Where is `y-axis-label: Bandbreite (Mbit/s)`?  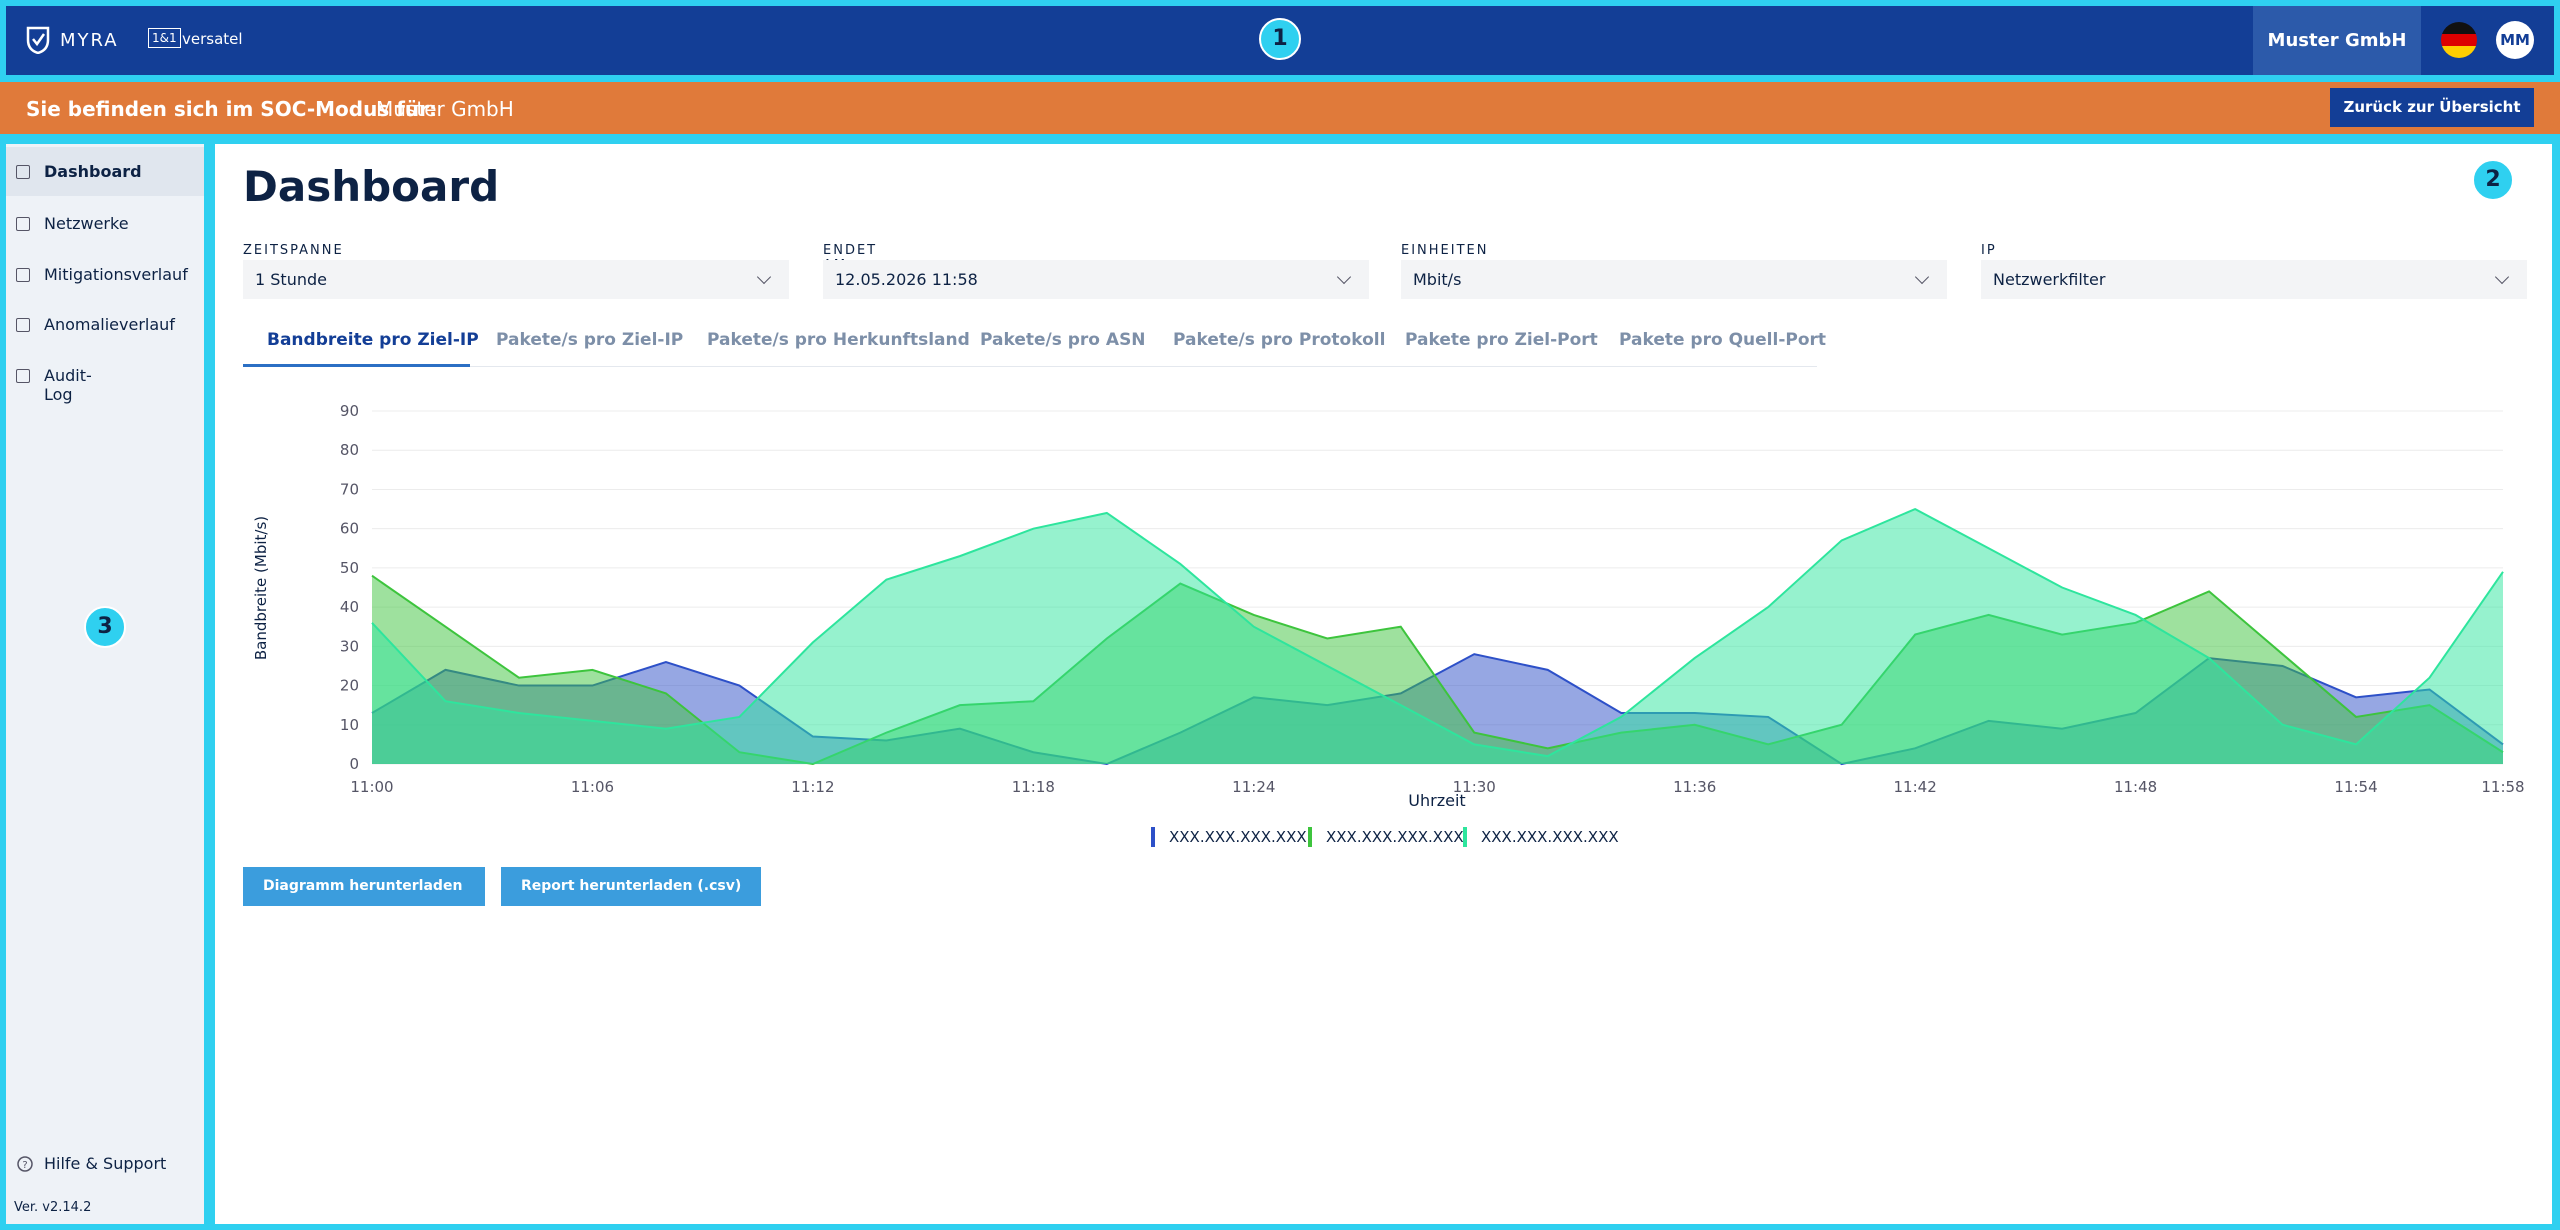
y-axis-label: Bandbreite (Mbit/s) is located at coordinates (261, 588).